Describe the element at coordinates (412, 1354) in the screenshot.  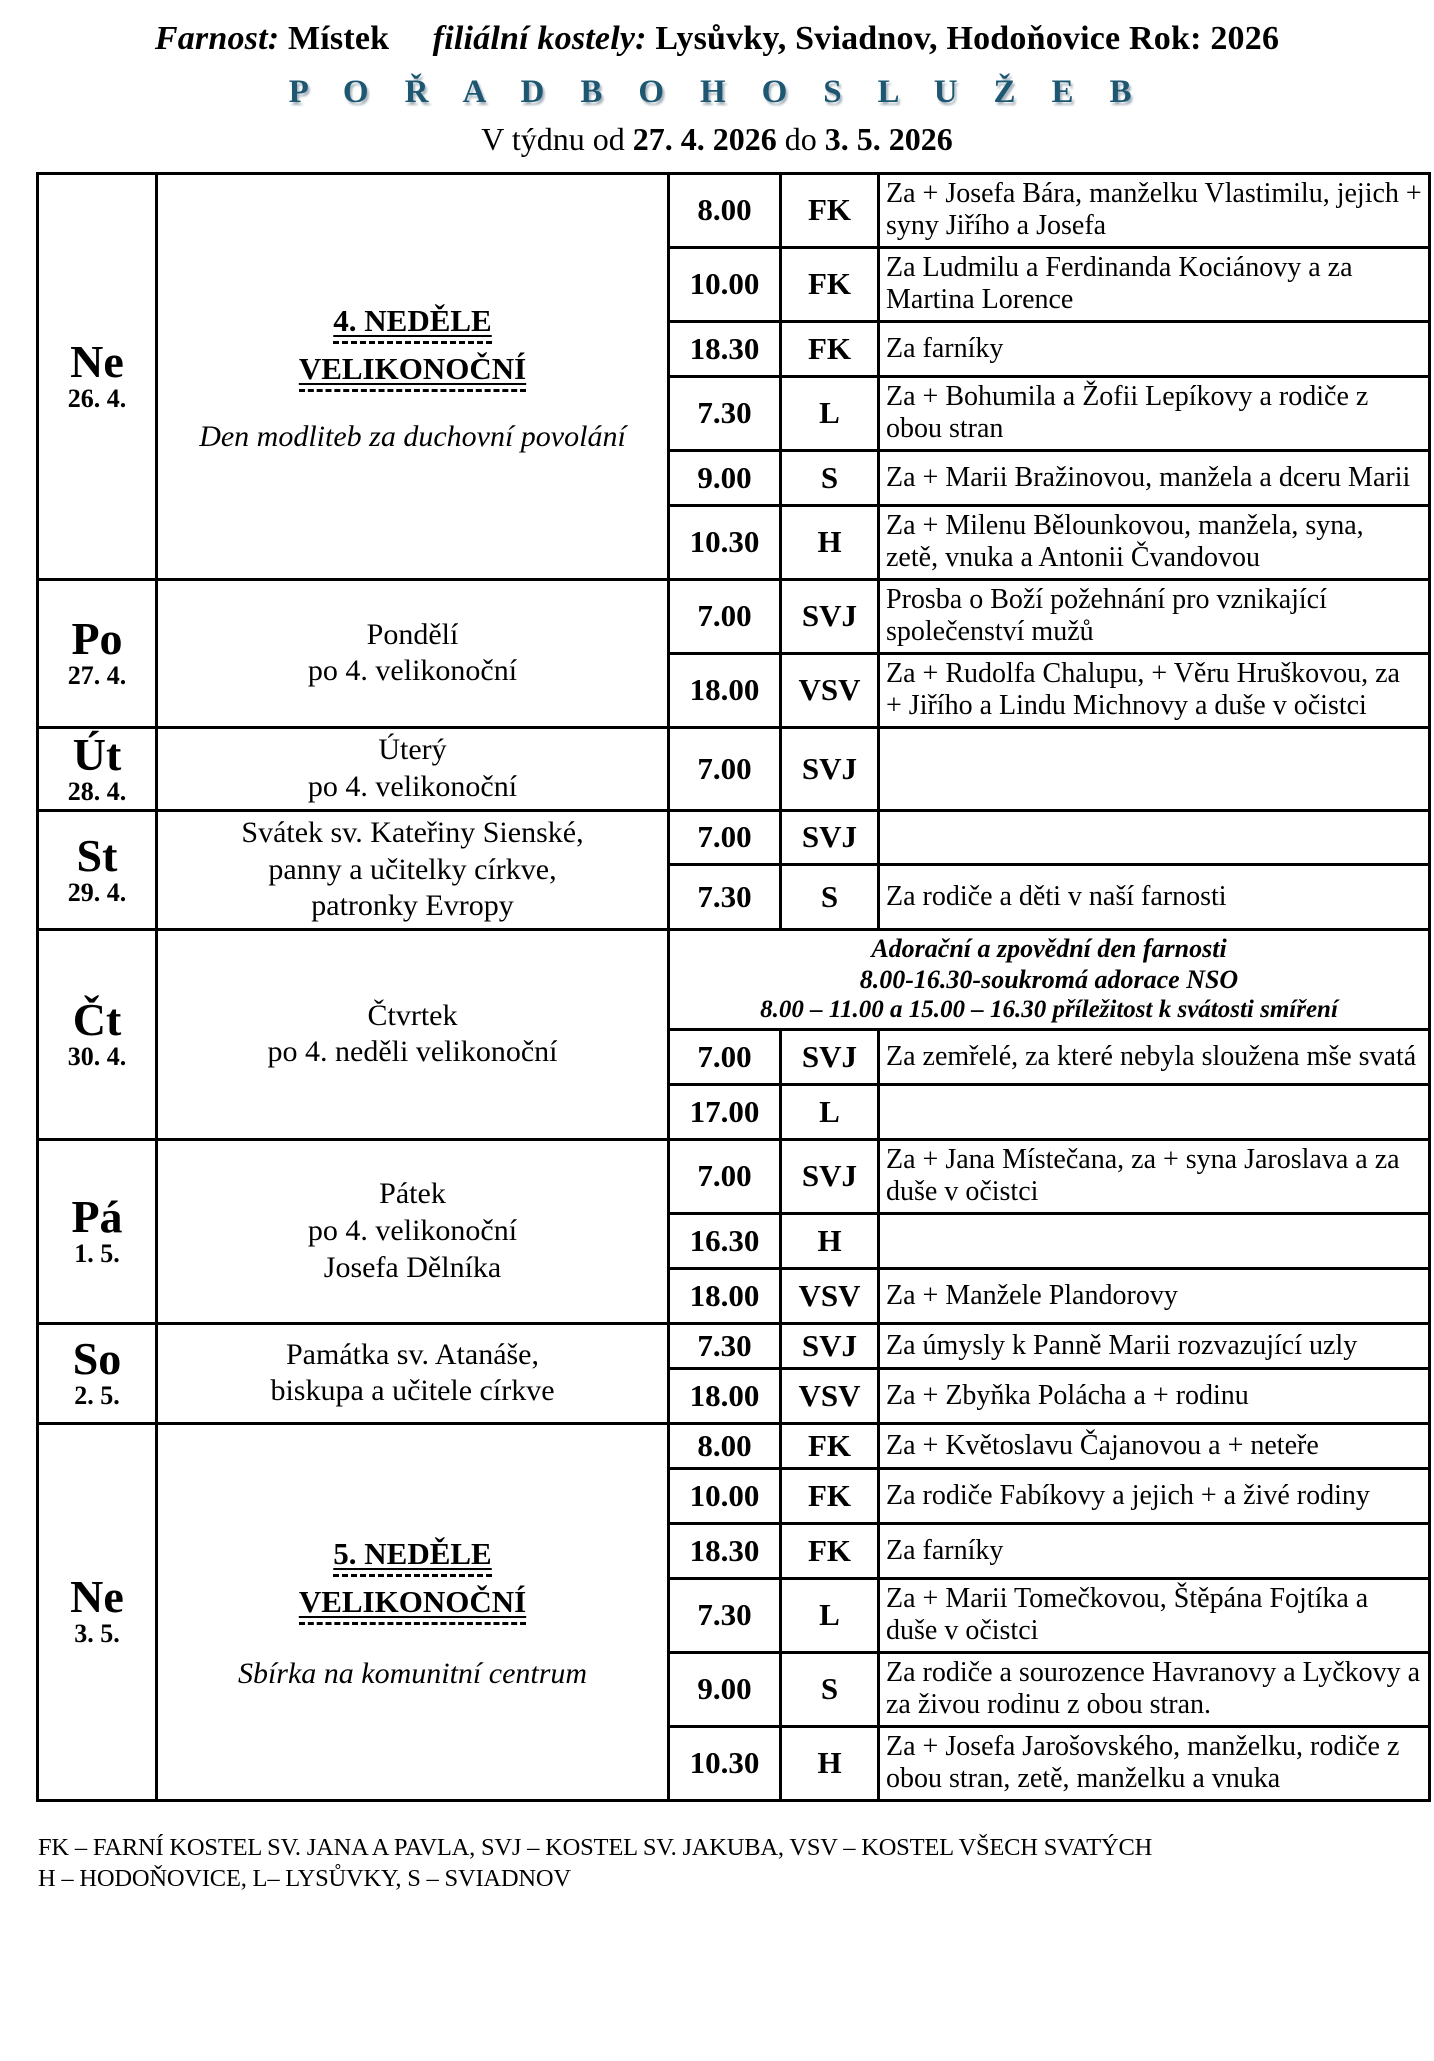
I see `day-title-line: Památka sv. Atanáše,` at that location.